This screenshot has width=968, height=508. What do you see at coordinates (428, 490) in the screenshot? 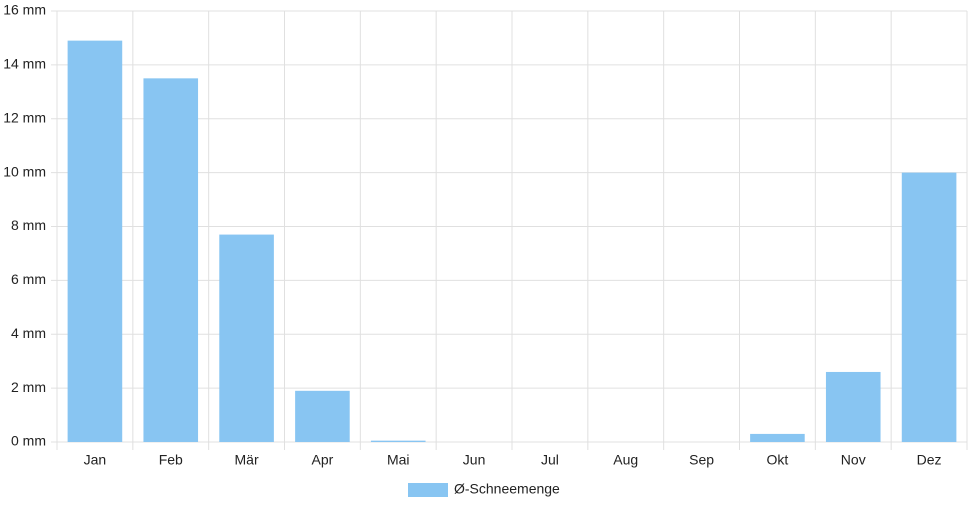
I see `legend-swatch` at bounding box center [428, 490].